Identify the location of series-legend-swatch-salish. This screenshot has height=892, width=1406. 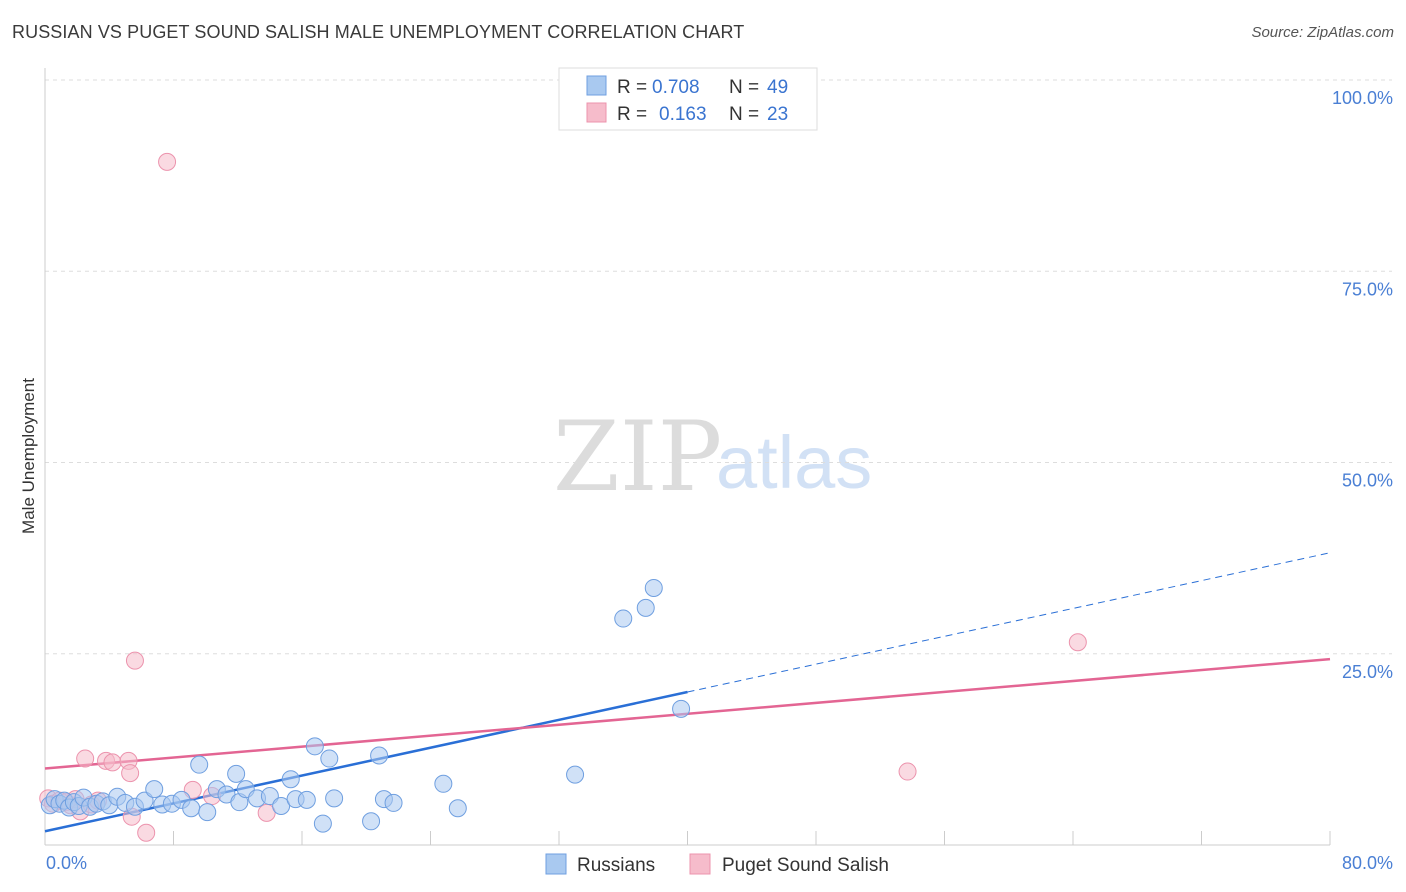
(700, 864).